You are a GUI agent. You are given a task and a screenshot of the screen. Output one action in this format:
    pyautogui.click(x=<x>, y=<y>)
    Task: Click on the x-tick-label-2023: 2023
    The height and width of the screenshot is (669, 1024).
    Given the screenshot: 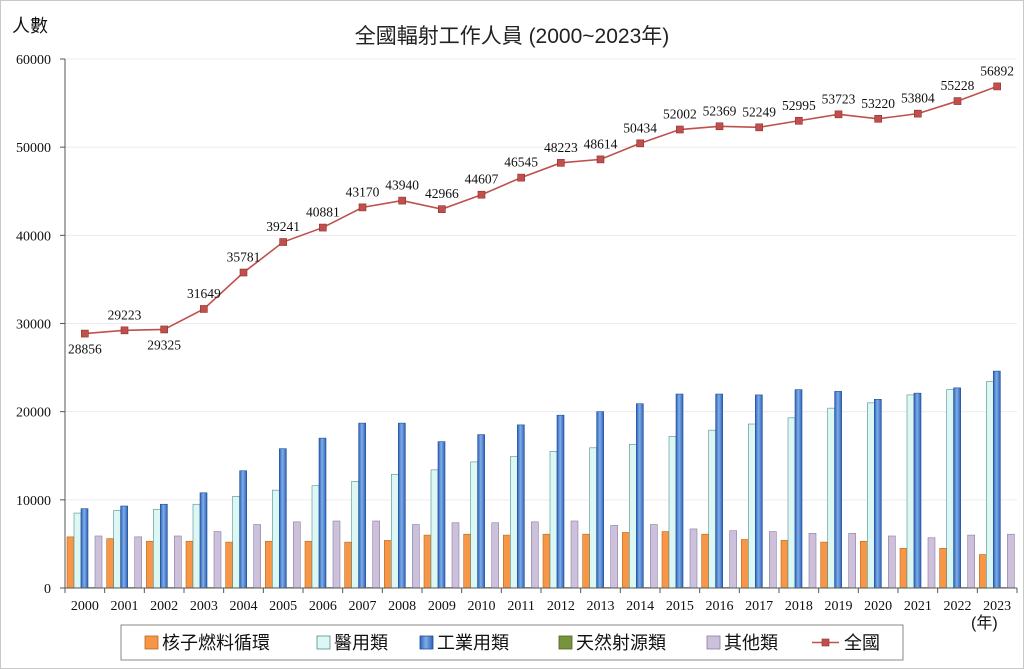 What is the action you would take?
    pyautogui.click(x=997, y=606)
    